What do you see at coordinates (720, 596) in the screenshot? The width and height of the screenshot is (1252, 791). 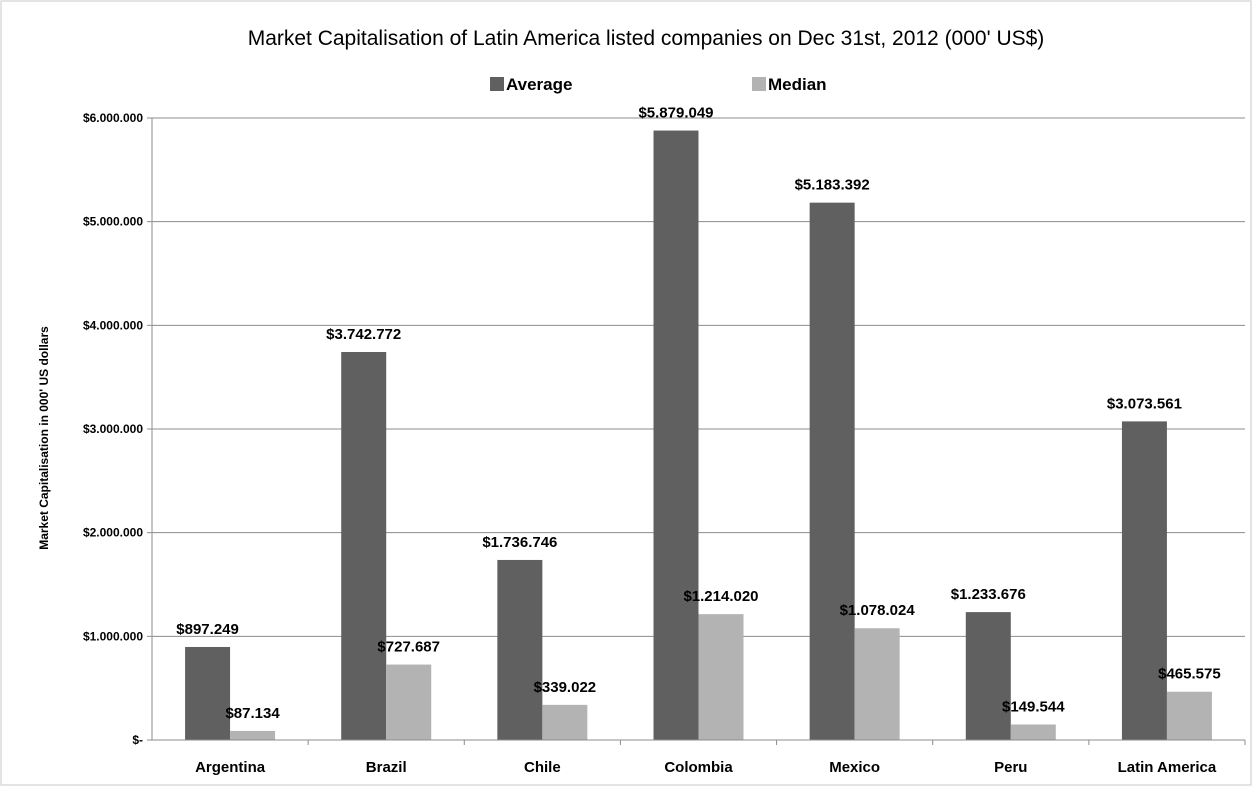 I see `data-label-median: $1.214.020` at bounding box center [720, 596].